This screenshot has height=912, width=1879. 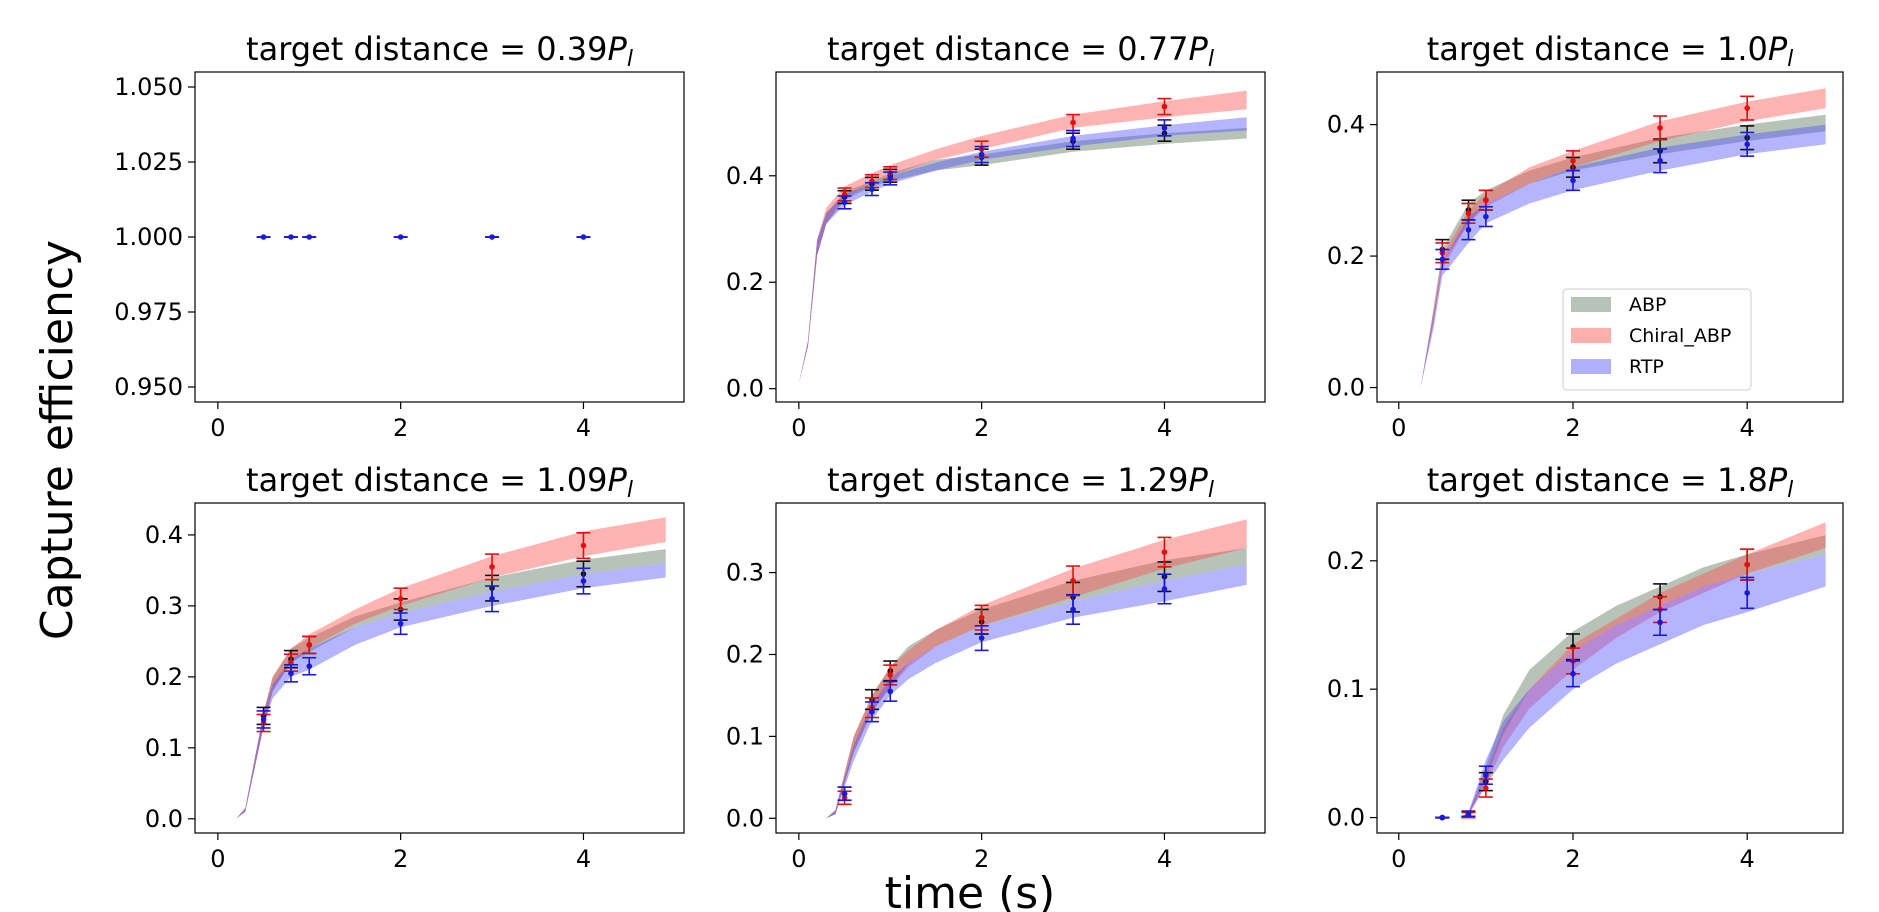 I want to click on y-tick-label: 0.3, so click(x=164, y=606).